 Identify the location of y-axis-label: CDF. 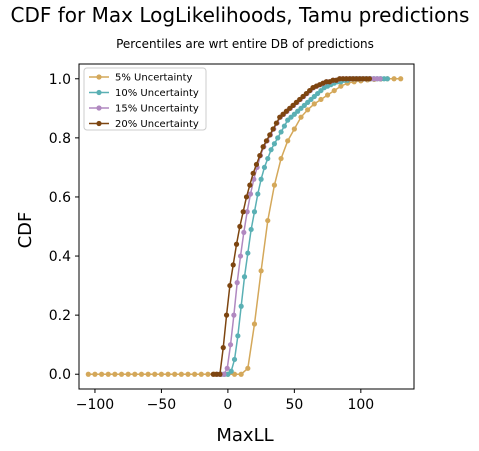
(25, 230).